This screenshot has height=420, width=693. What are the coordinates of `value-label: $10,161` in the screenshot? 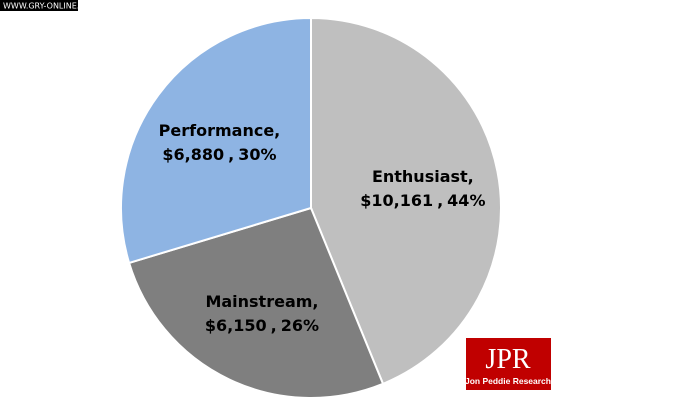 It's located at (396, 200).